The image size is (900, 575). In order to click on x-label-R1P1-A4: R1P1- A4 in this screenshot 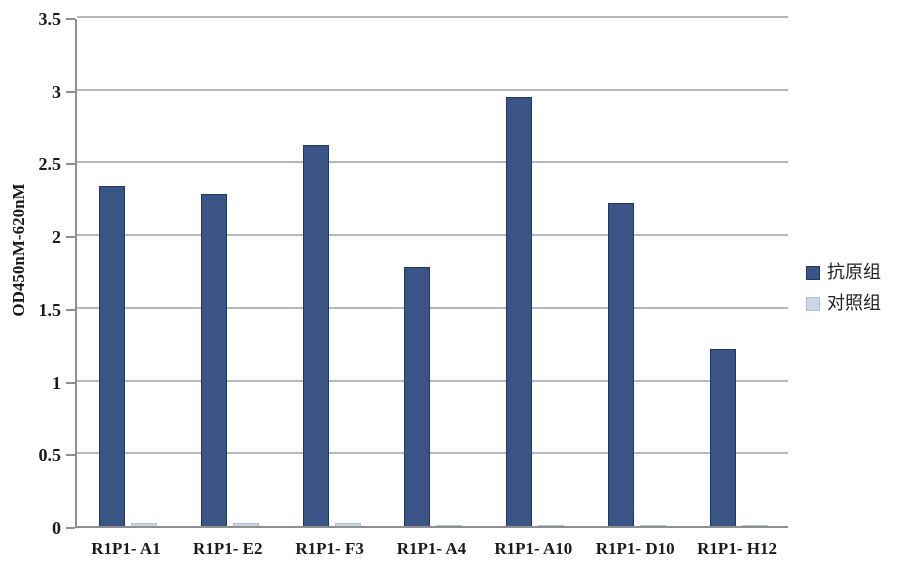, I will do `click(431, 548)`.